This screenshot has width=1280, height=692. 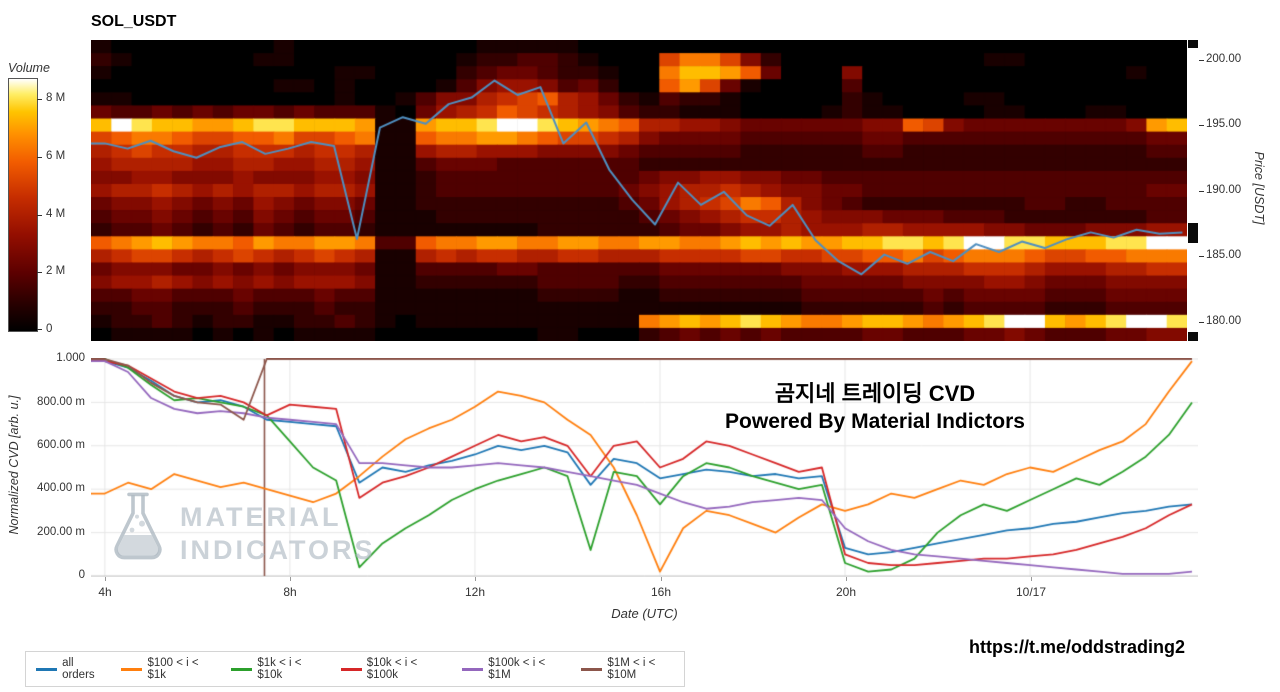 What do you see at coordinates (81, 575) in the screenshot?
I see `cvd-tick-label: 0` at bounding box center [81, 575].